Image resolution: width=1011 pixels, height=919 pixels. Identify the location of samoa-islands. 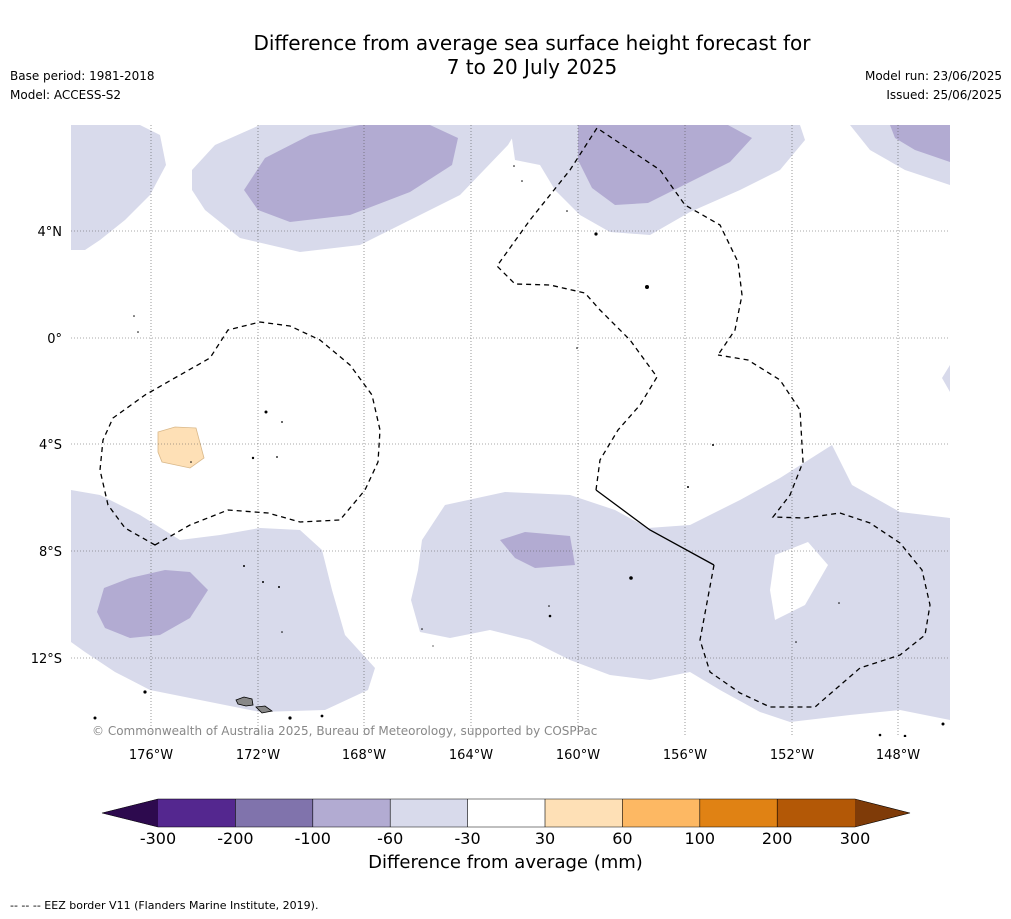
(254, 705).